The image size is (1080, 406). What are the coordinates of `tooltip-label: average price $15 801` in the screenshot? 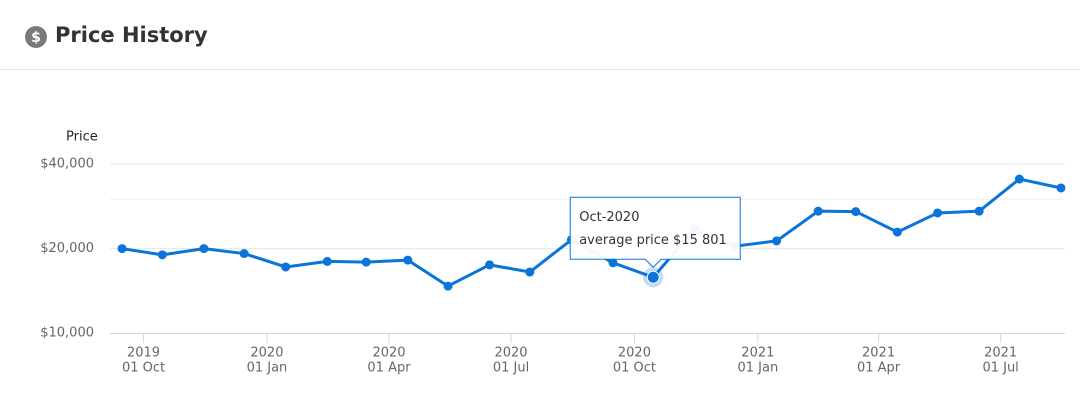 It's located at (653, 240).